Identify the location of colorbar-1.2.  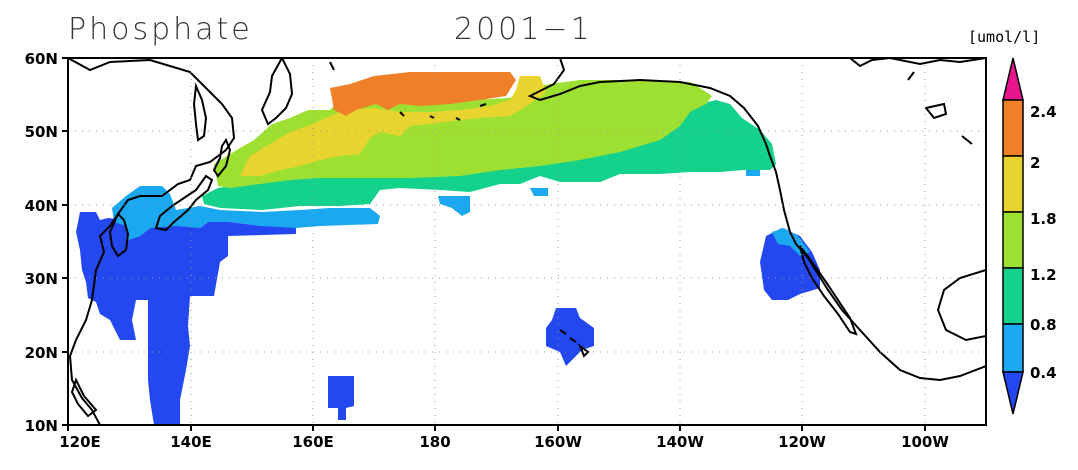
(1013, 296).